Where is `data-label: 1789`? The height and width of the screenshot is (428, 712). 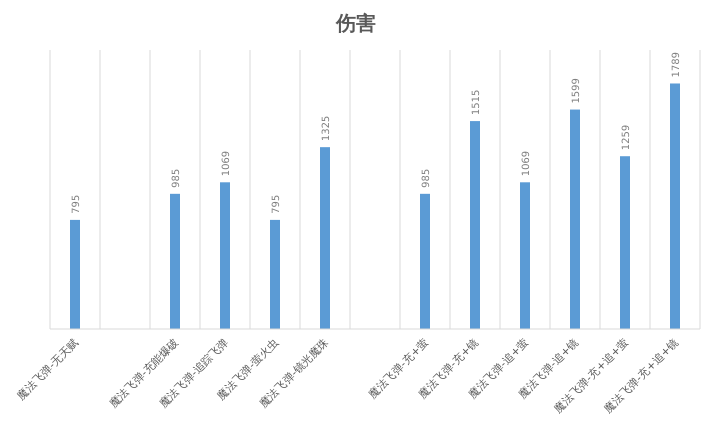
data-label: 1789 is located at coordinates (676, 65).